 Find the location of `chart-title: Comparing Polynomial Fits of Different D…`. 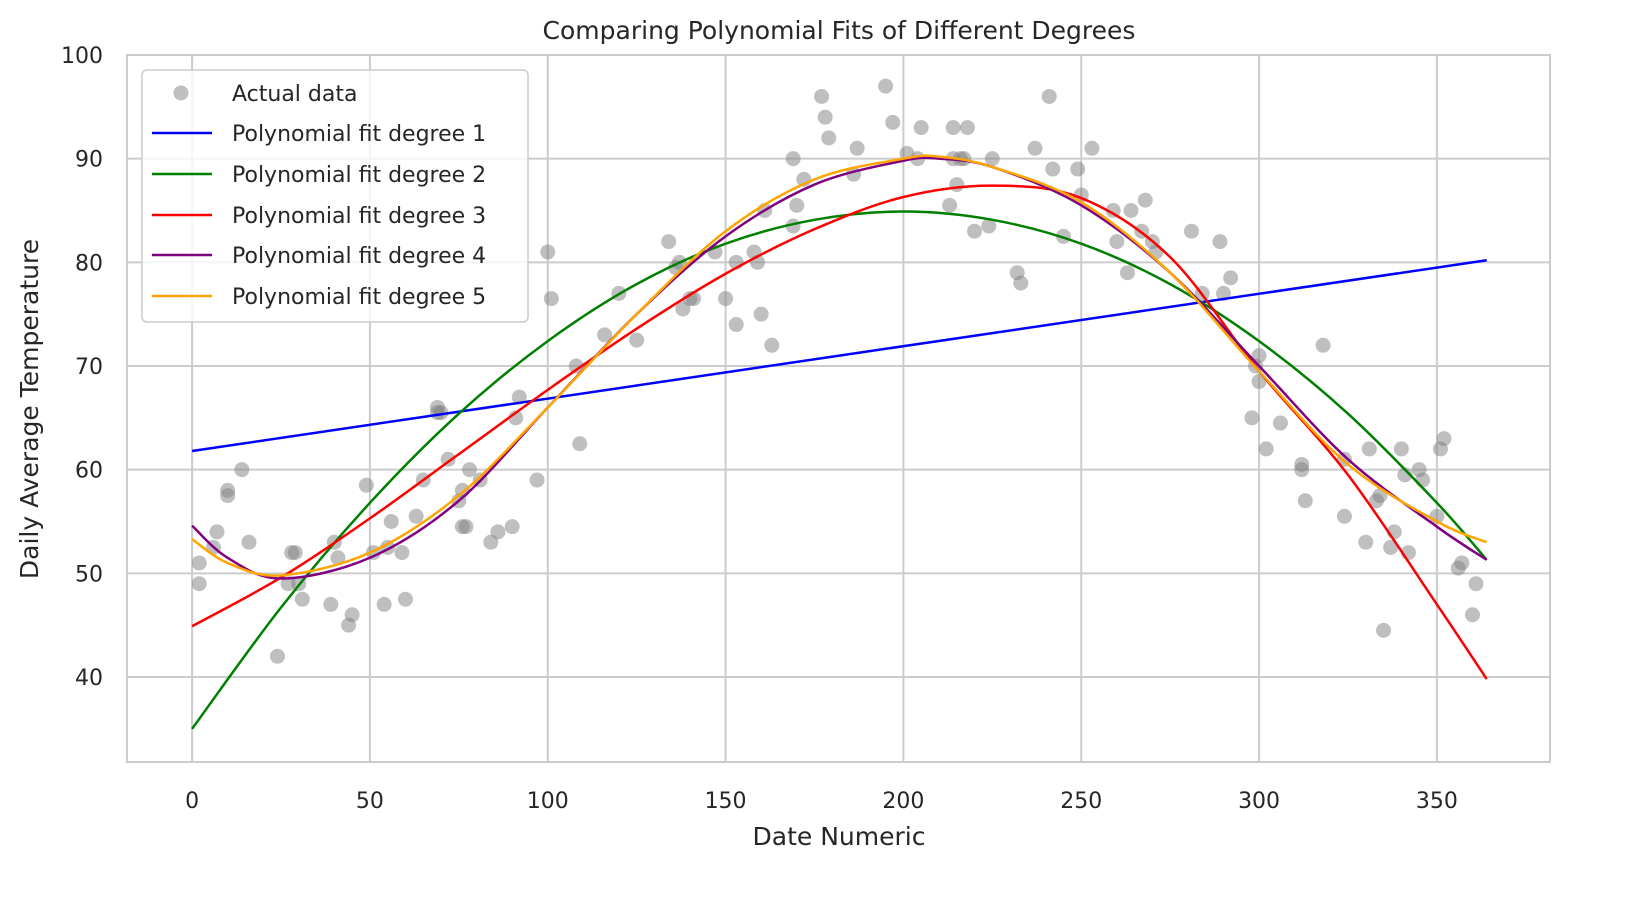

chart-title: Comparing Polynomial Fits of Different D… is located at coordinates (839, 30).